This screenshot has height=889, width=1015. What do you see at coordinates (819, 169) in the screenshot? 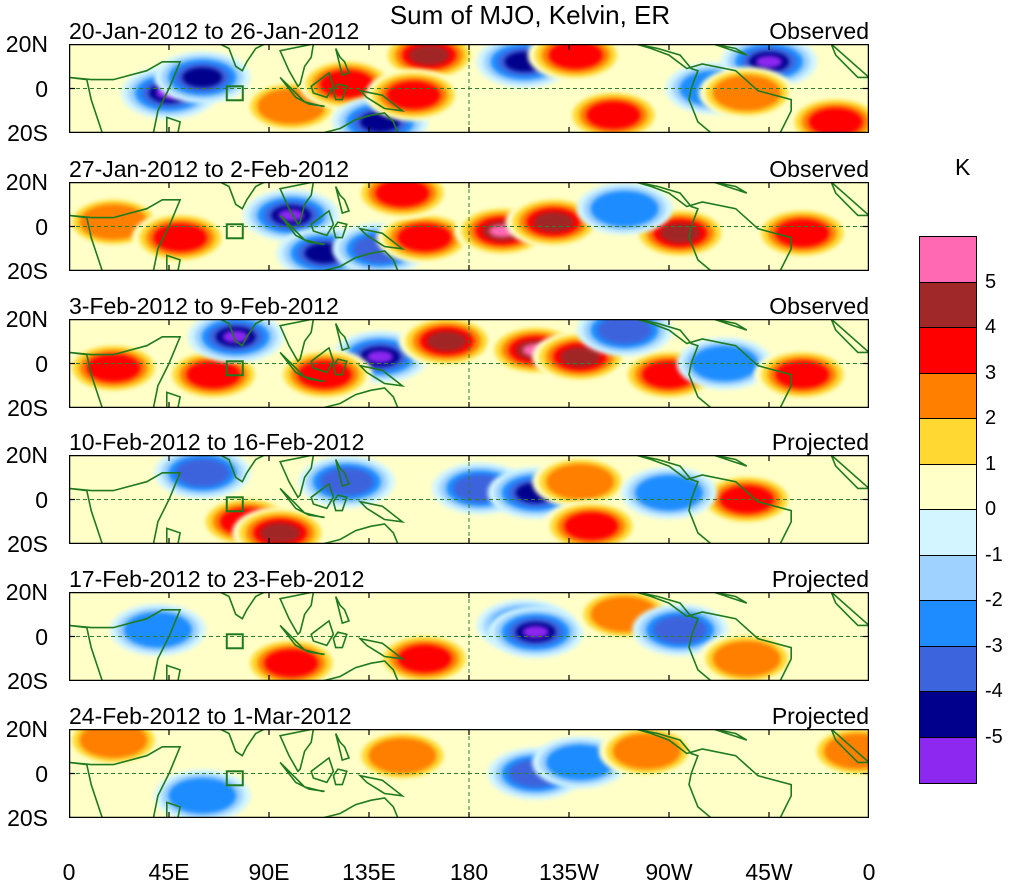
I see `panel-status-label: Observed` at bounding box center [819, 169].